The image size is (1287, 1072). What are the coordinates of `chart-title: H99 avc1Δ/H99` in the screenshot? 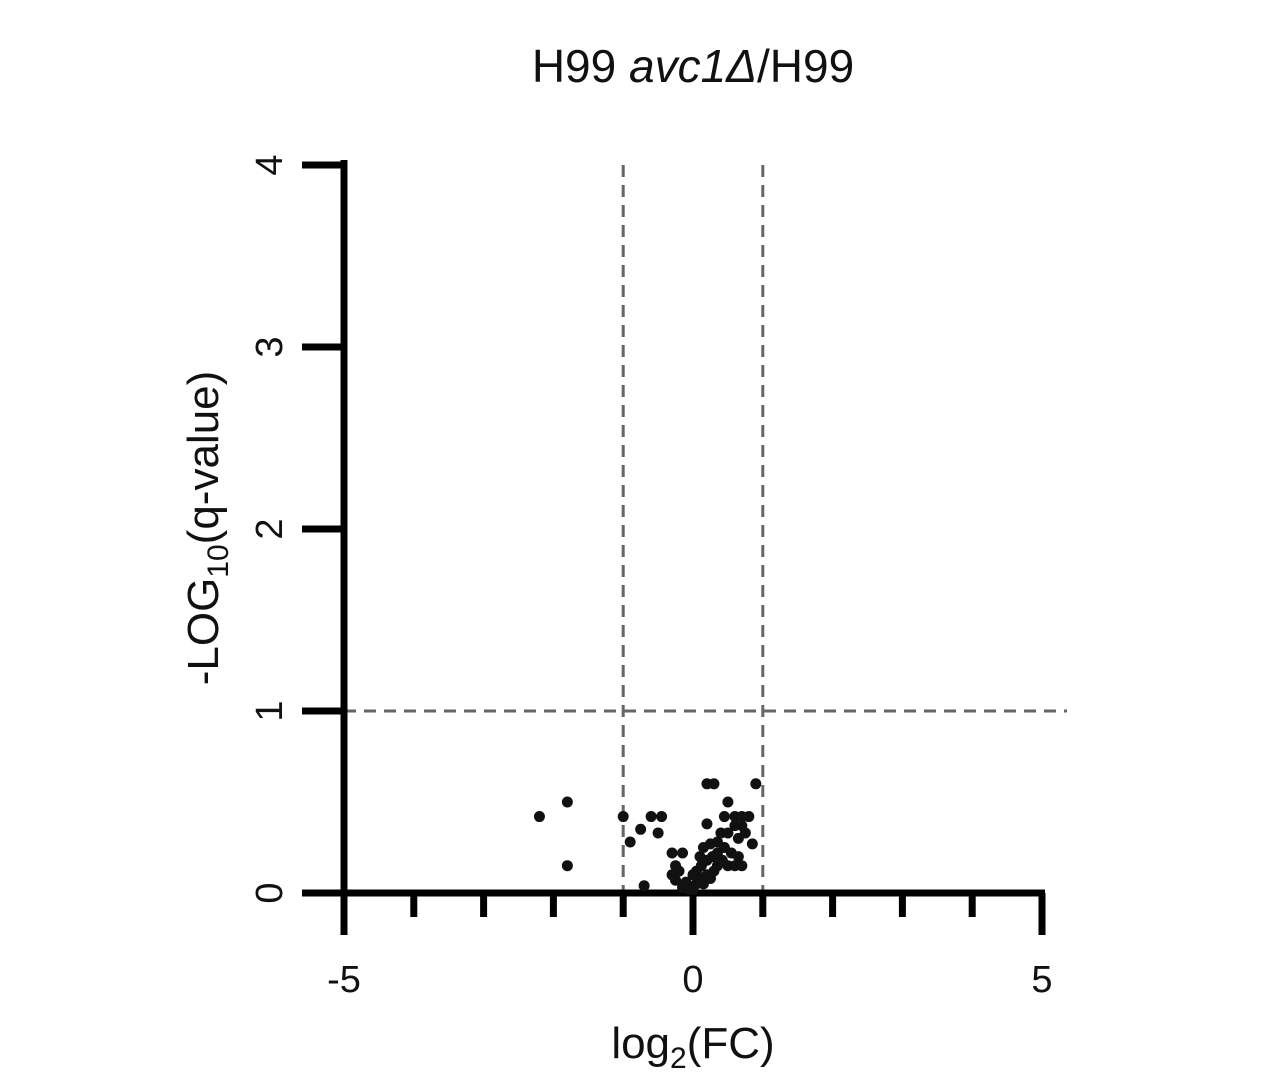 It's located at (693, 66).